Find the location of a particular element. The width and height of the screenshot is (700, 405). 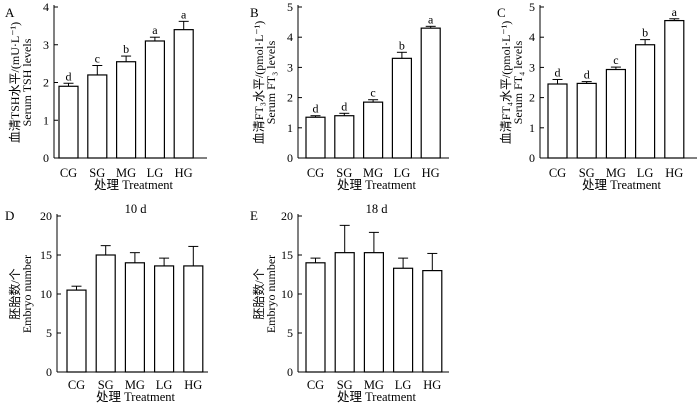

y-axis-title-en: Serum FT₃ levels is located at coordinates (271, 82).